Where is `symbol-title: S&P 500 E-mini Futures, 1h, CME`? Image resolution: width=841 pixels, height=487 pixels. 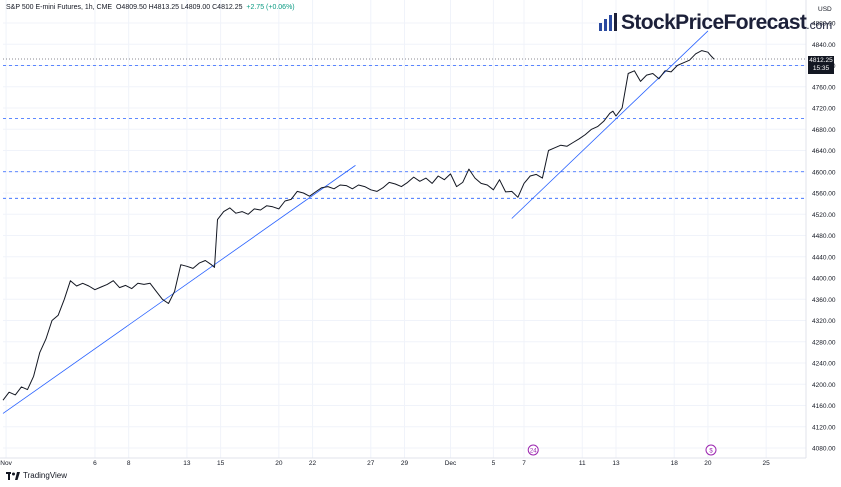
symbol-title: S&P 500 E-mini Futures, 1h, CME is located at coordinates (59, 7).